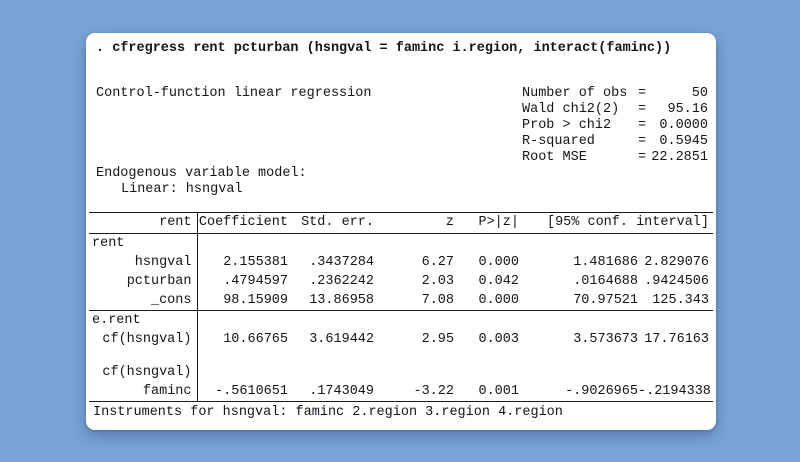  I want to click on table-row: e.rent, so click(401, 320).